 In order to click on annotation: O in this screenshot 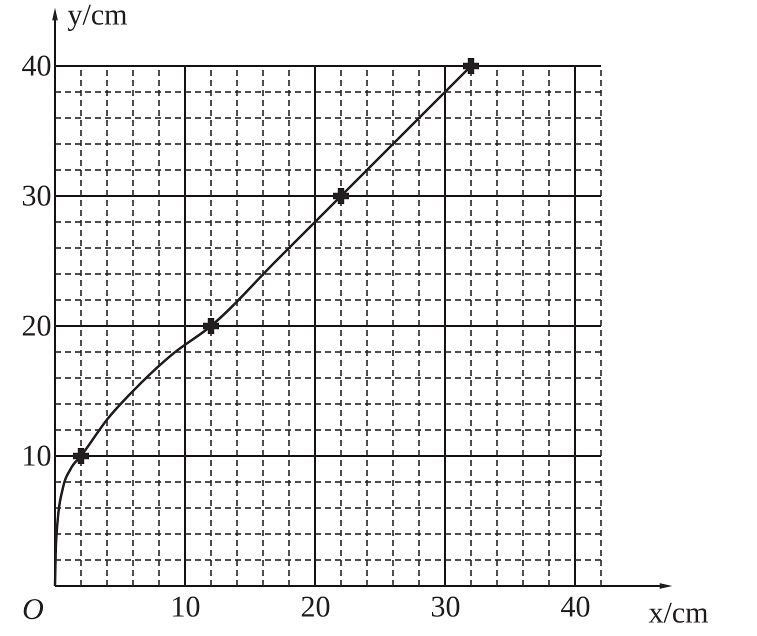, I will do `click(33, 609)`.